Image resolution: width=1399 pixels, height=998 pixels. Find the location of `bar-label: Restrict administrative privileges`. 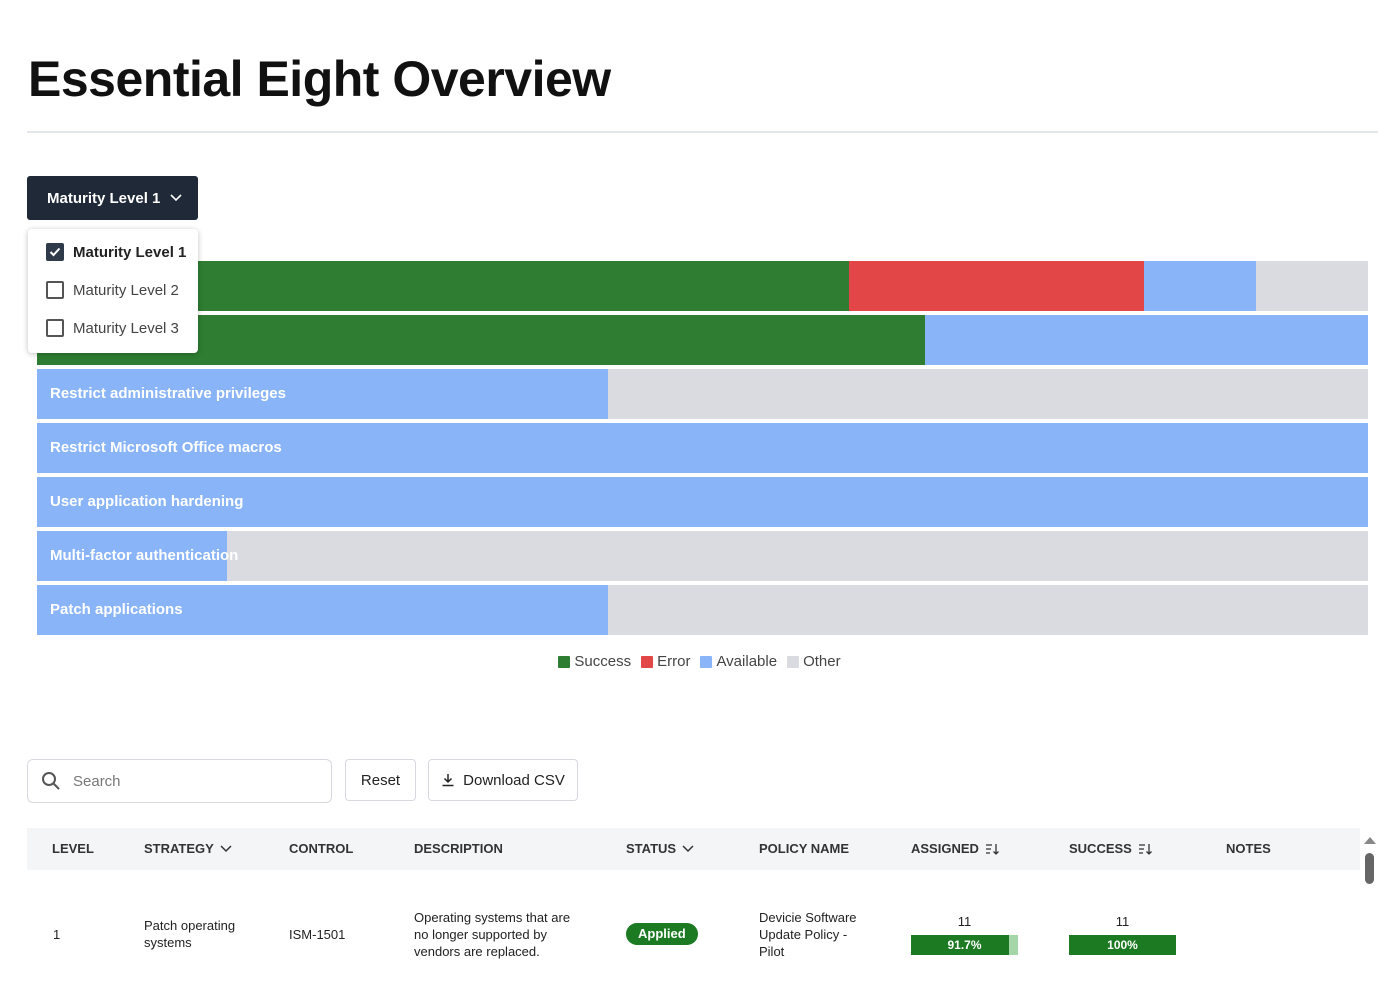

bar-label: Restrict administrative privileges is located at coordinates (168, 393).